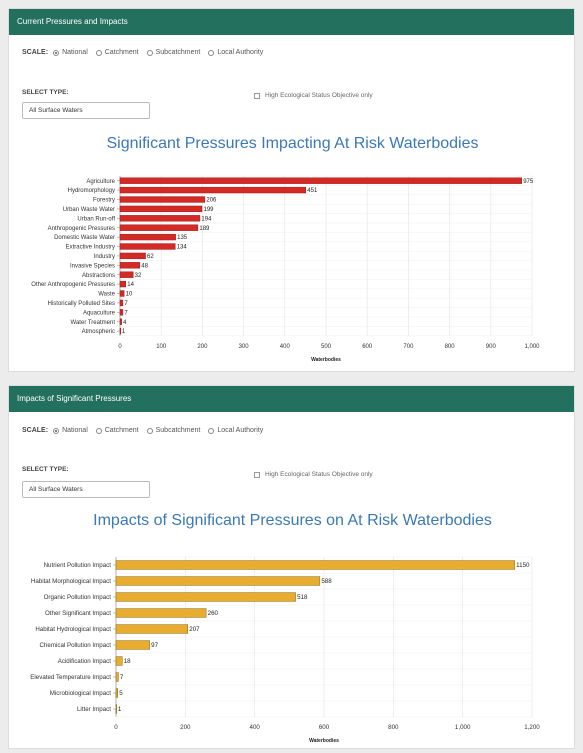 This screenshot has width=583, height=753. What do you see at coordinates (326, 581) in the screenshot?
I see `data-label: 588` at bounding box center [326, 581].